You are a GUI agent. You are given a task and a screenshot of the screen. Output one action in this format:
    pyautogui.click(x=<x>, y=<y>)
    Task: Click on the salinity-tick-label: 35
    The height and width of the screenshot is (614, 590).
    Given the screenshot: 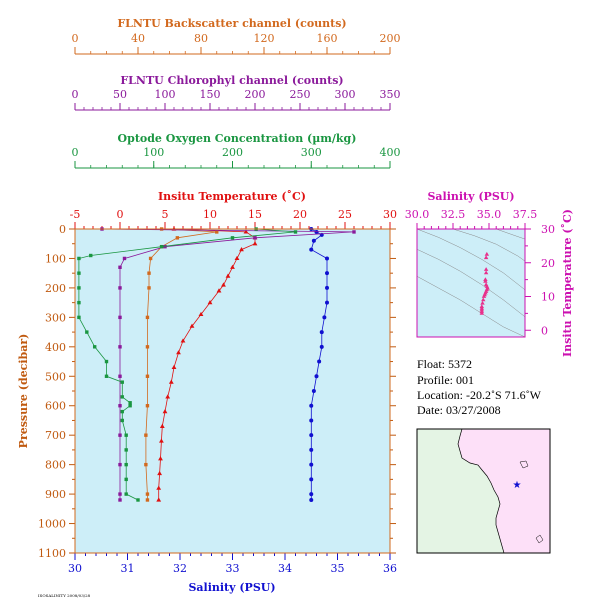 What is the action you would take?
    pyautogui.click(x=338, y=568)
    